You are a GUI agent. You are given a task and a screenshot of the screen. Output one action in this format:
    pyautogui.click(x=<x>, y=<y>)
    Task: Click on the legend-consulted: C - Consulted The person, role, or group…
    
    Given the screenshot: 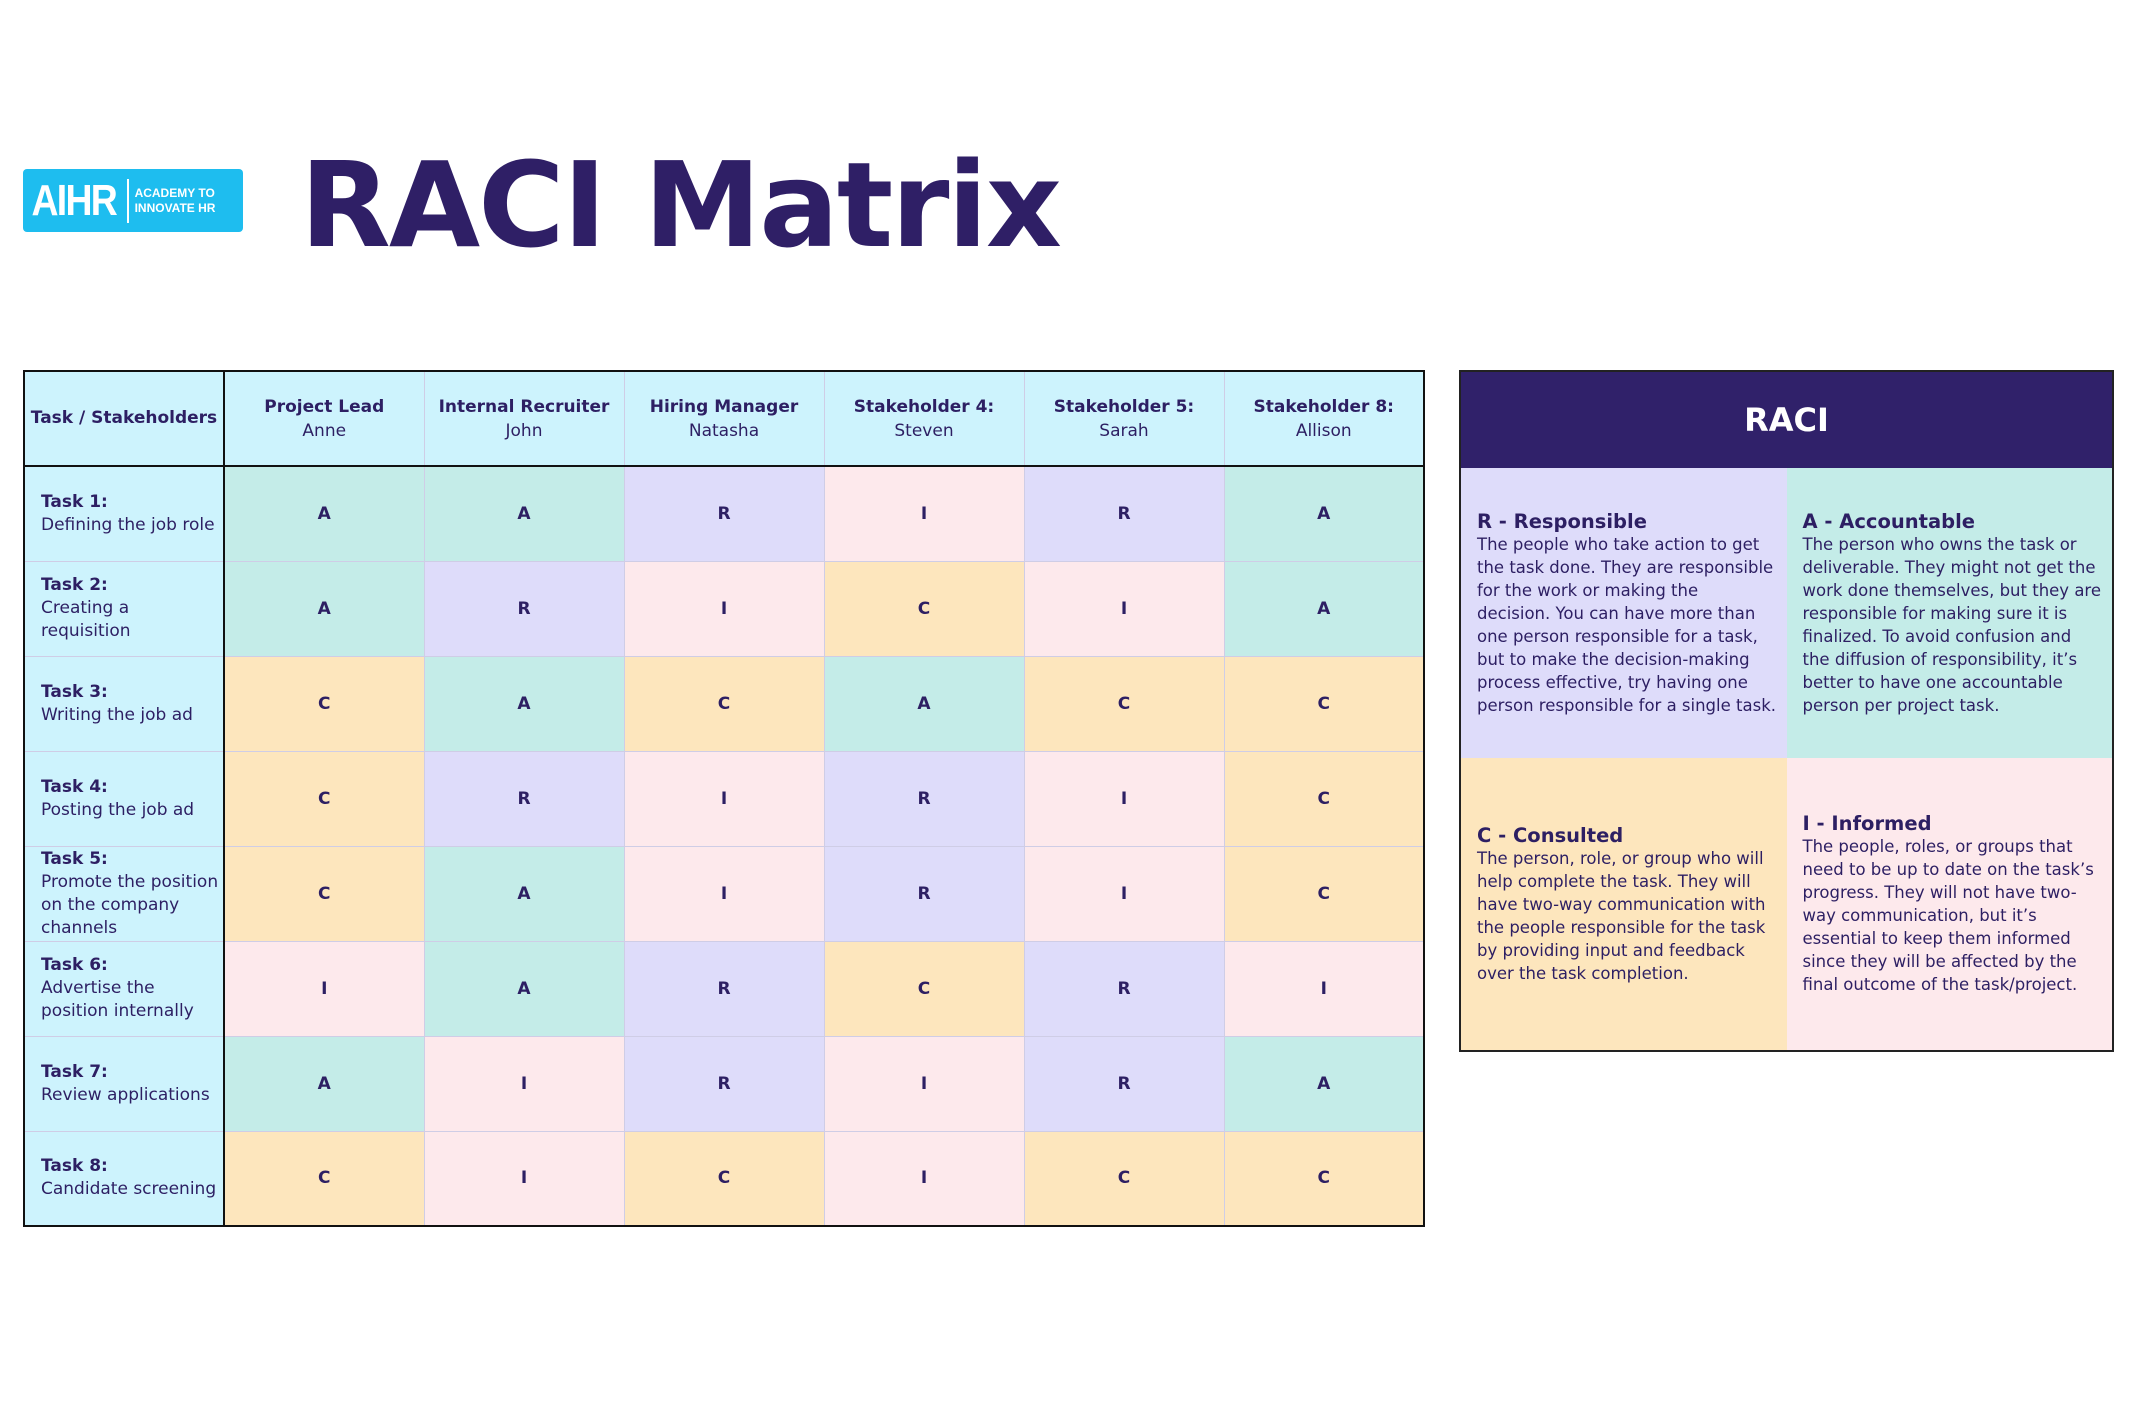 What is the action you would take?
    pyautogui.click(x=1624, y=904)
    